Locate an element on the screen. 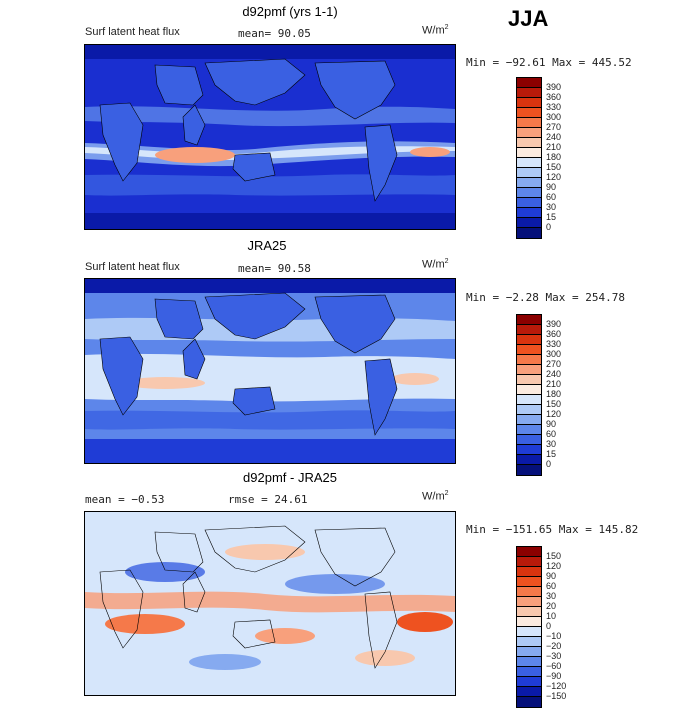 Image resolution: width=700 pixels, height=708 pixels. panel-2-map is located at coordinates (270, 371).